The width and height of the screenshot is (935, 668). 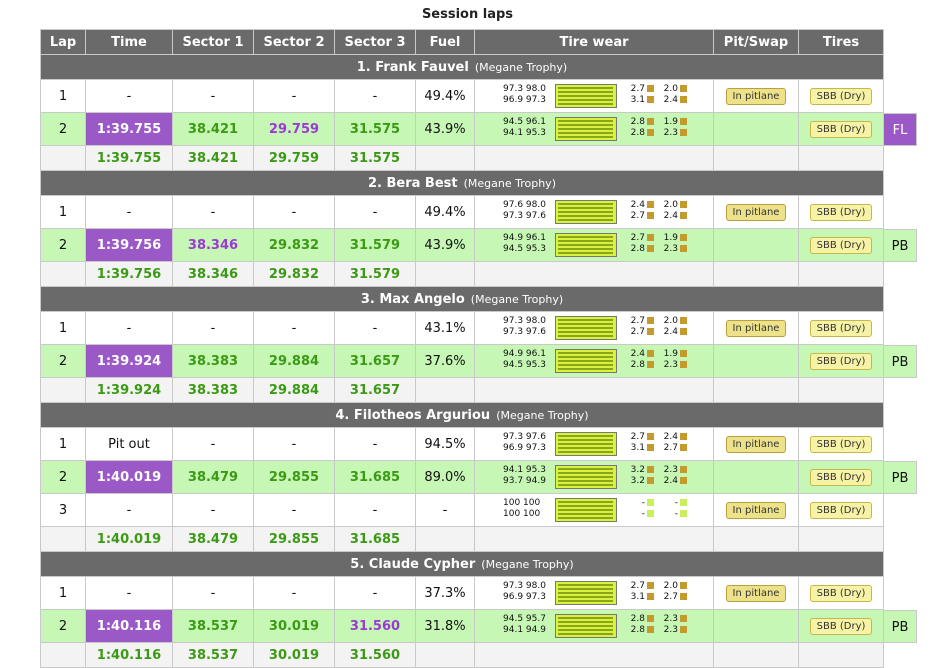 I want to click on driver-best-row: 1:39.756 38.346 29.832 31.579, so click(x=462, y=274).